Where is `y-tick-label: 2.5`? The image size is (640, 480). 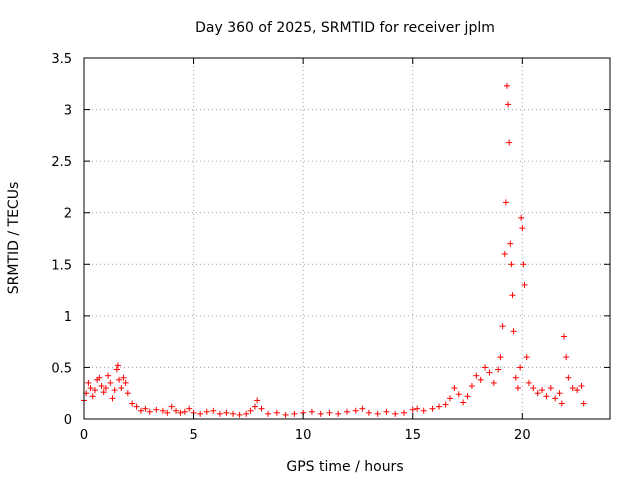
y-tick-label: 2.5 is located at coordinates (61, 162).